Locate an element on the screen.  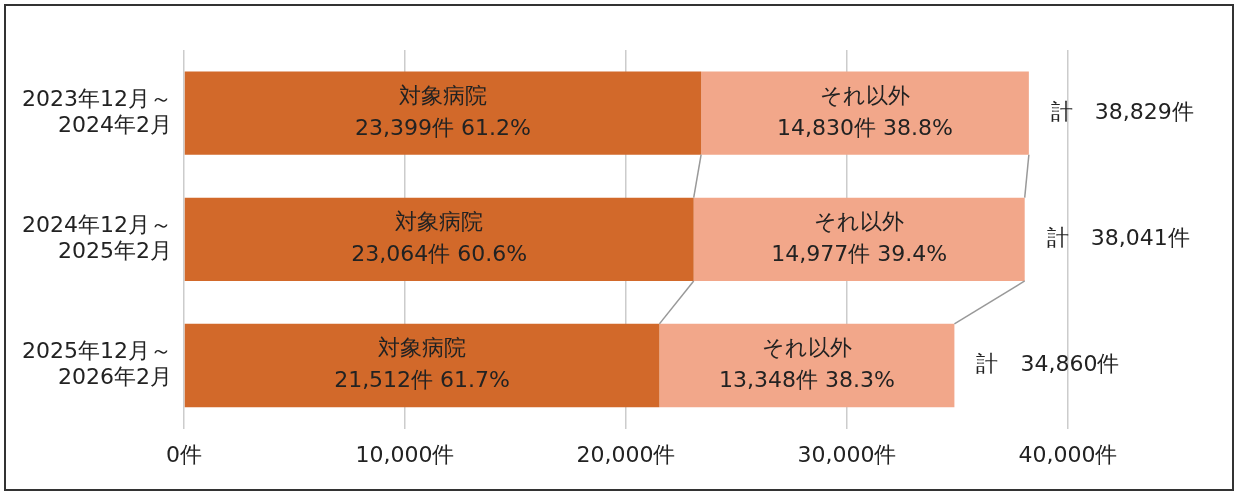
y-tick-label: 2023年12月～2024年2月 is located at coordinates (97, 111).